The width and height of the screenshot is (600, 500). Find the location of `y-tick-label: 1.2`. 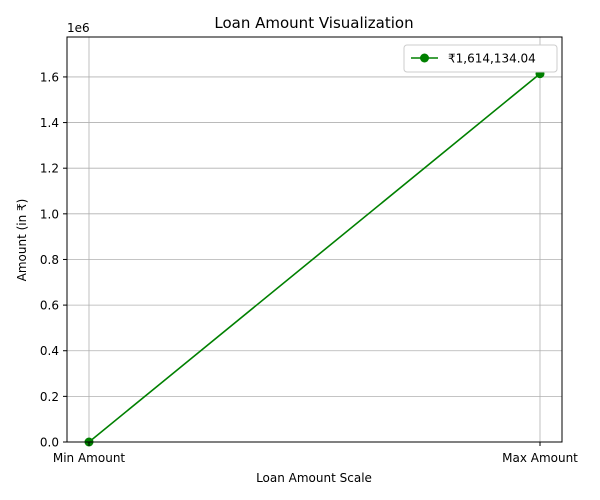

y-tick-label: 1.2 is located at coordinates (49, 169).